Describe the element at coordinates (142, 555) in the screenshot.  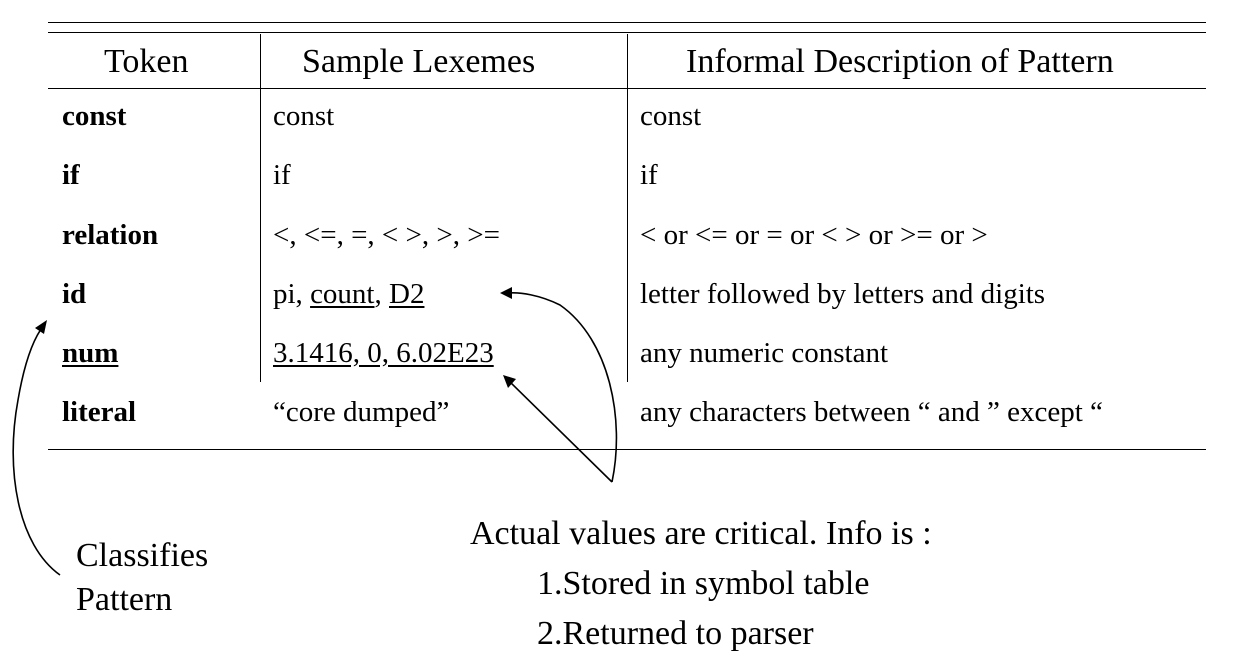
I see `classifies-label-line1: Classifies` at that location.